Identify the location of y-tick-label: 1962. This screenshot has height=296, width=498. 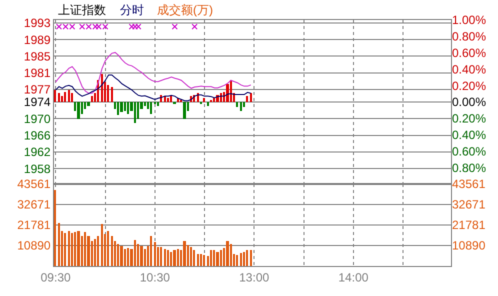
(37, 152).